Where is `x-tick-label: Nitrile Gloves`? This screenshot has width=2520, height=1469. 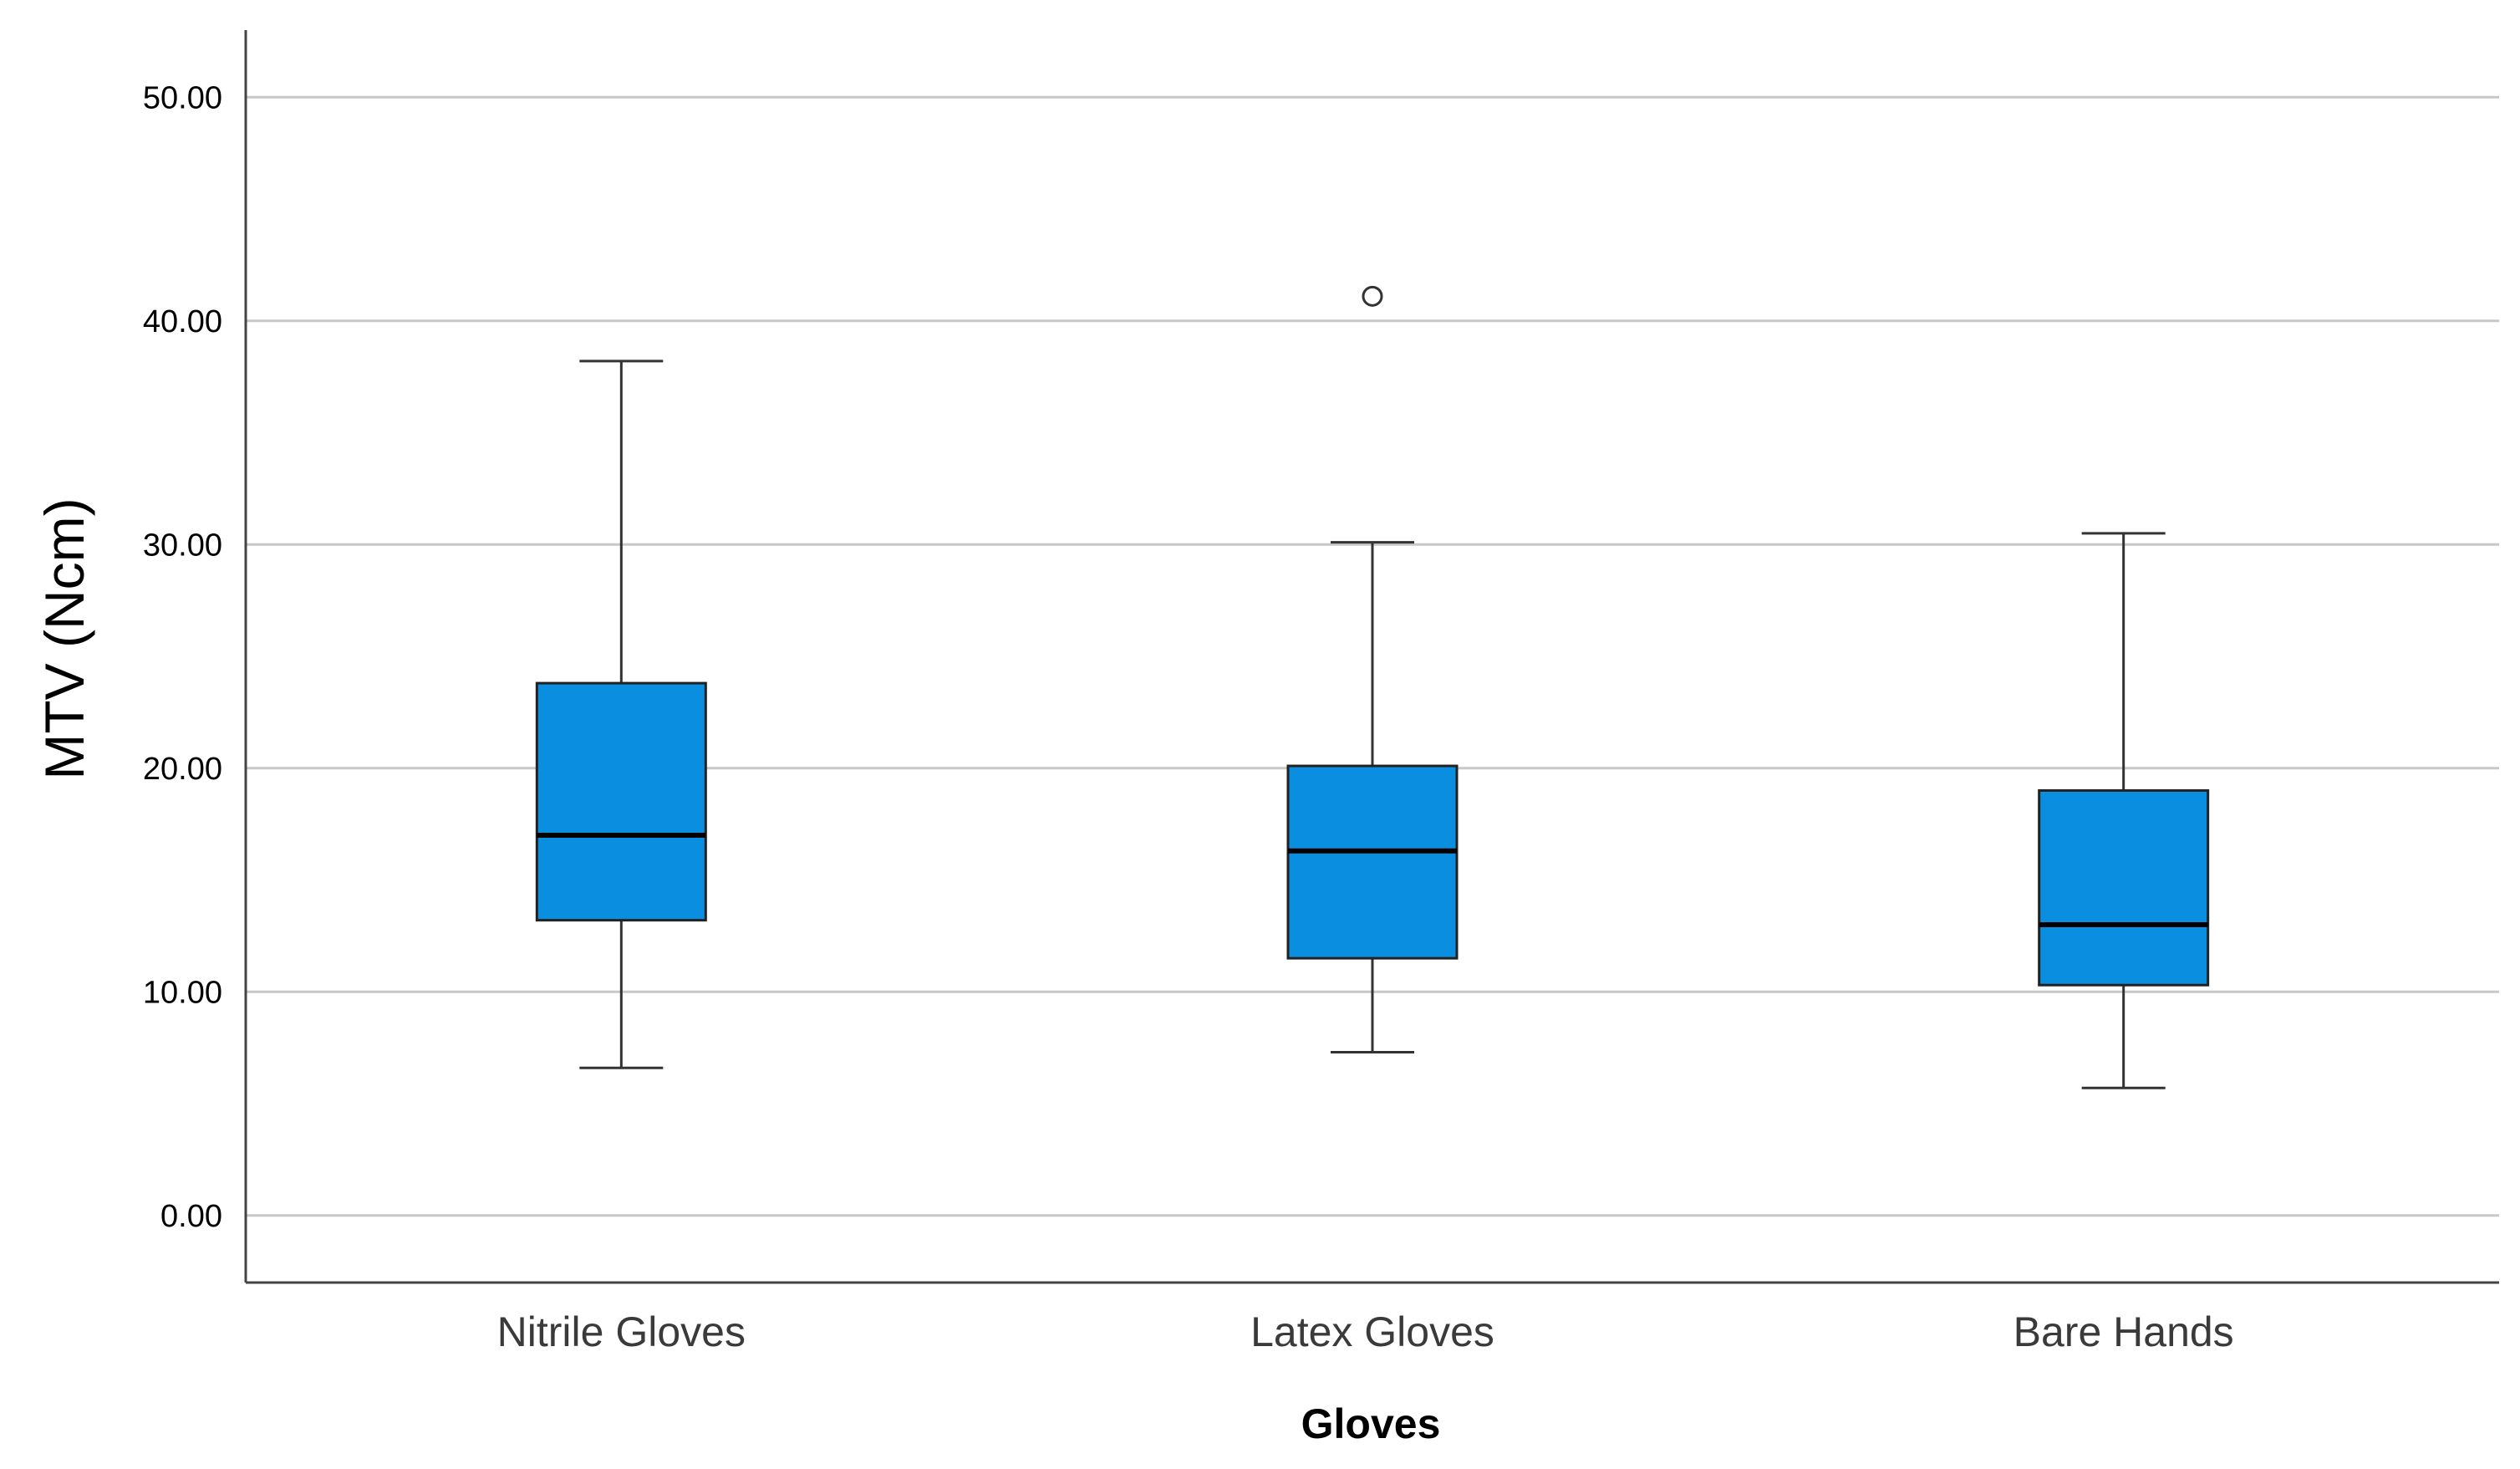
x-tick-label: Nitrile Gloves is located at coordinates (621, 1331).